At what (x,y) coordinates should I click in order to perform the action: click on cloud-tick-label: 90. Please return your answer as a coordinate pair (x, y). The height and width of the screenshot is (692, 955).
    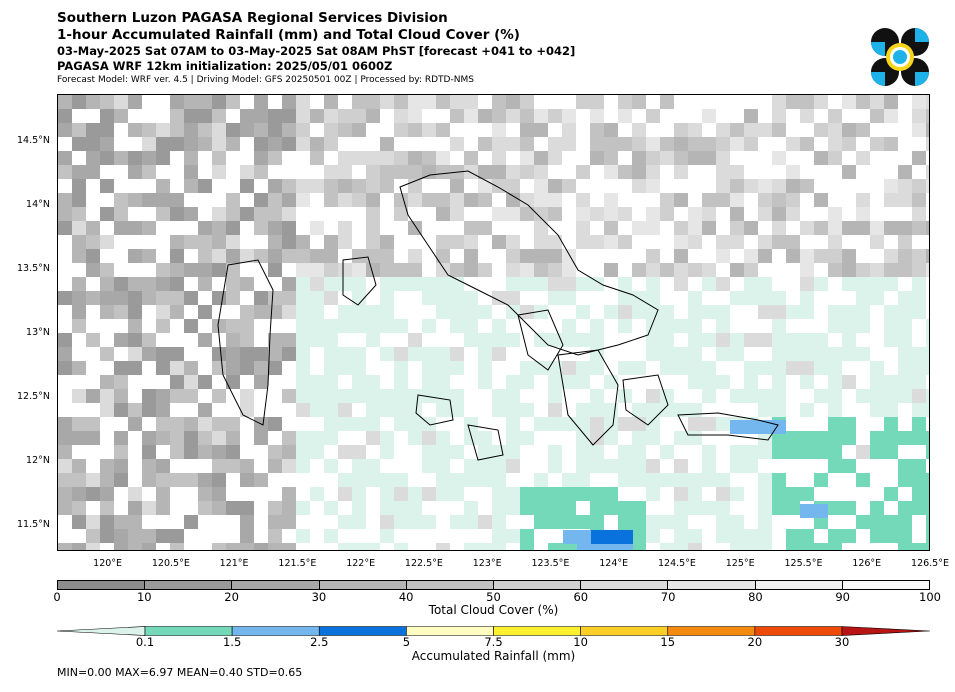
    Looking at the image, I should click on (843, 597).